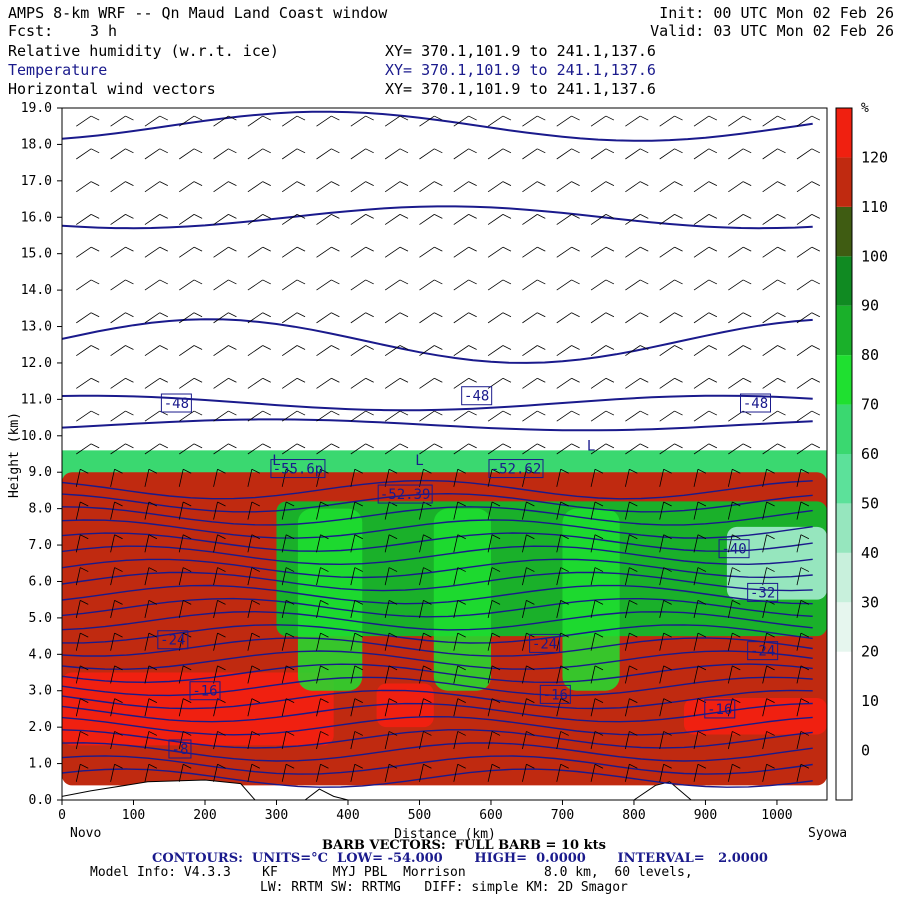  What do you see at coordinates (762, 593) in the screenshot?
I see `contour-label-text: -32` at bounding box center [762, 593].